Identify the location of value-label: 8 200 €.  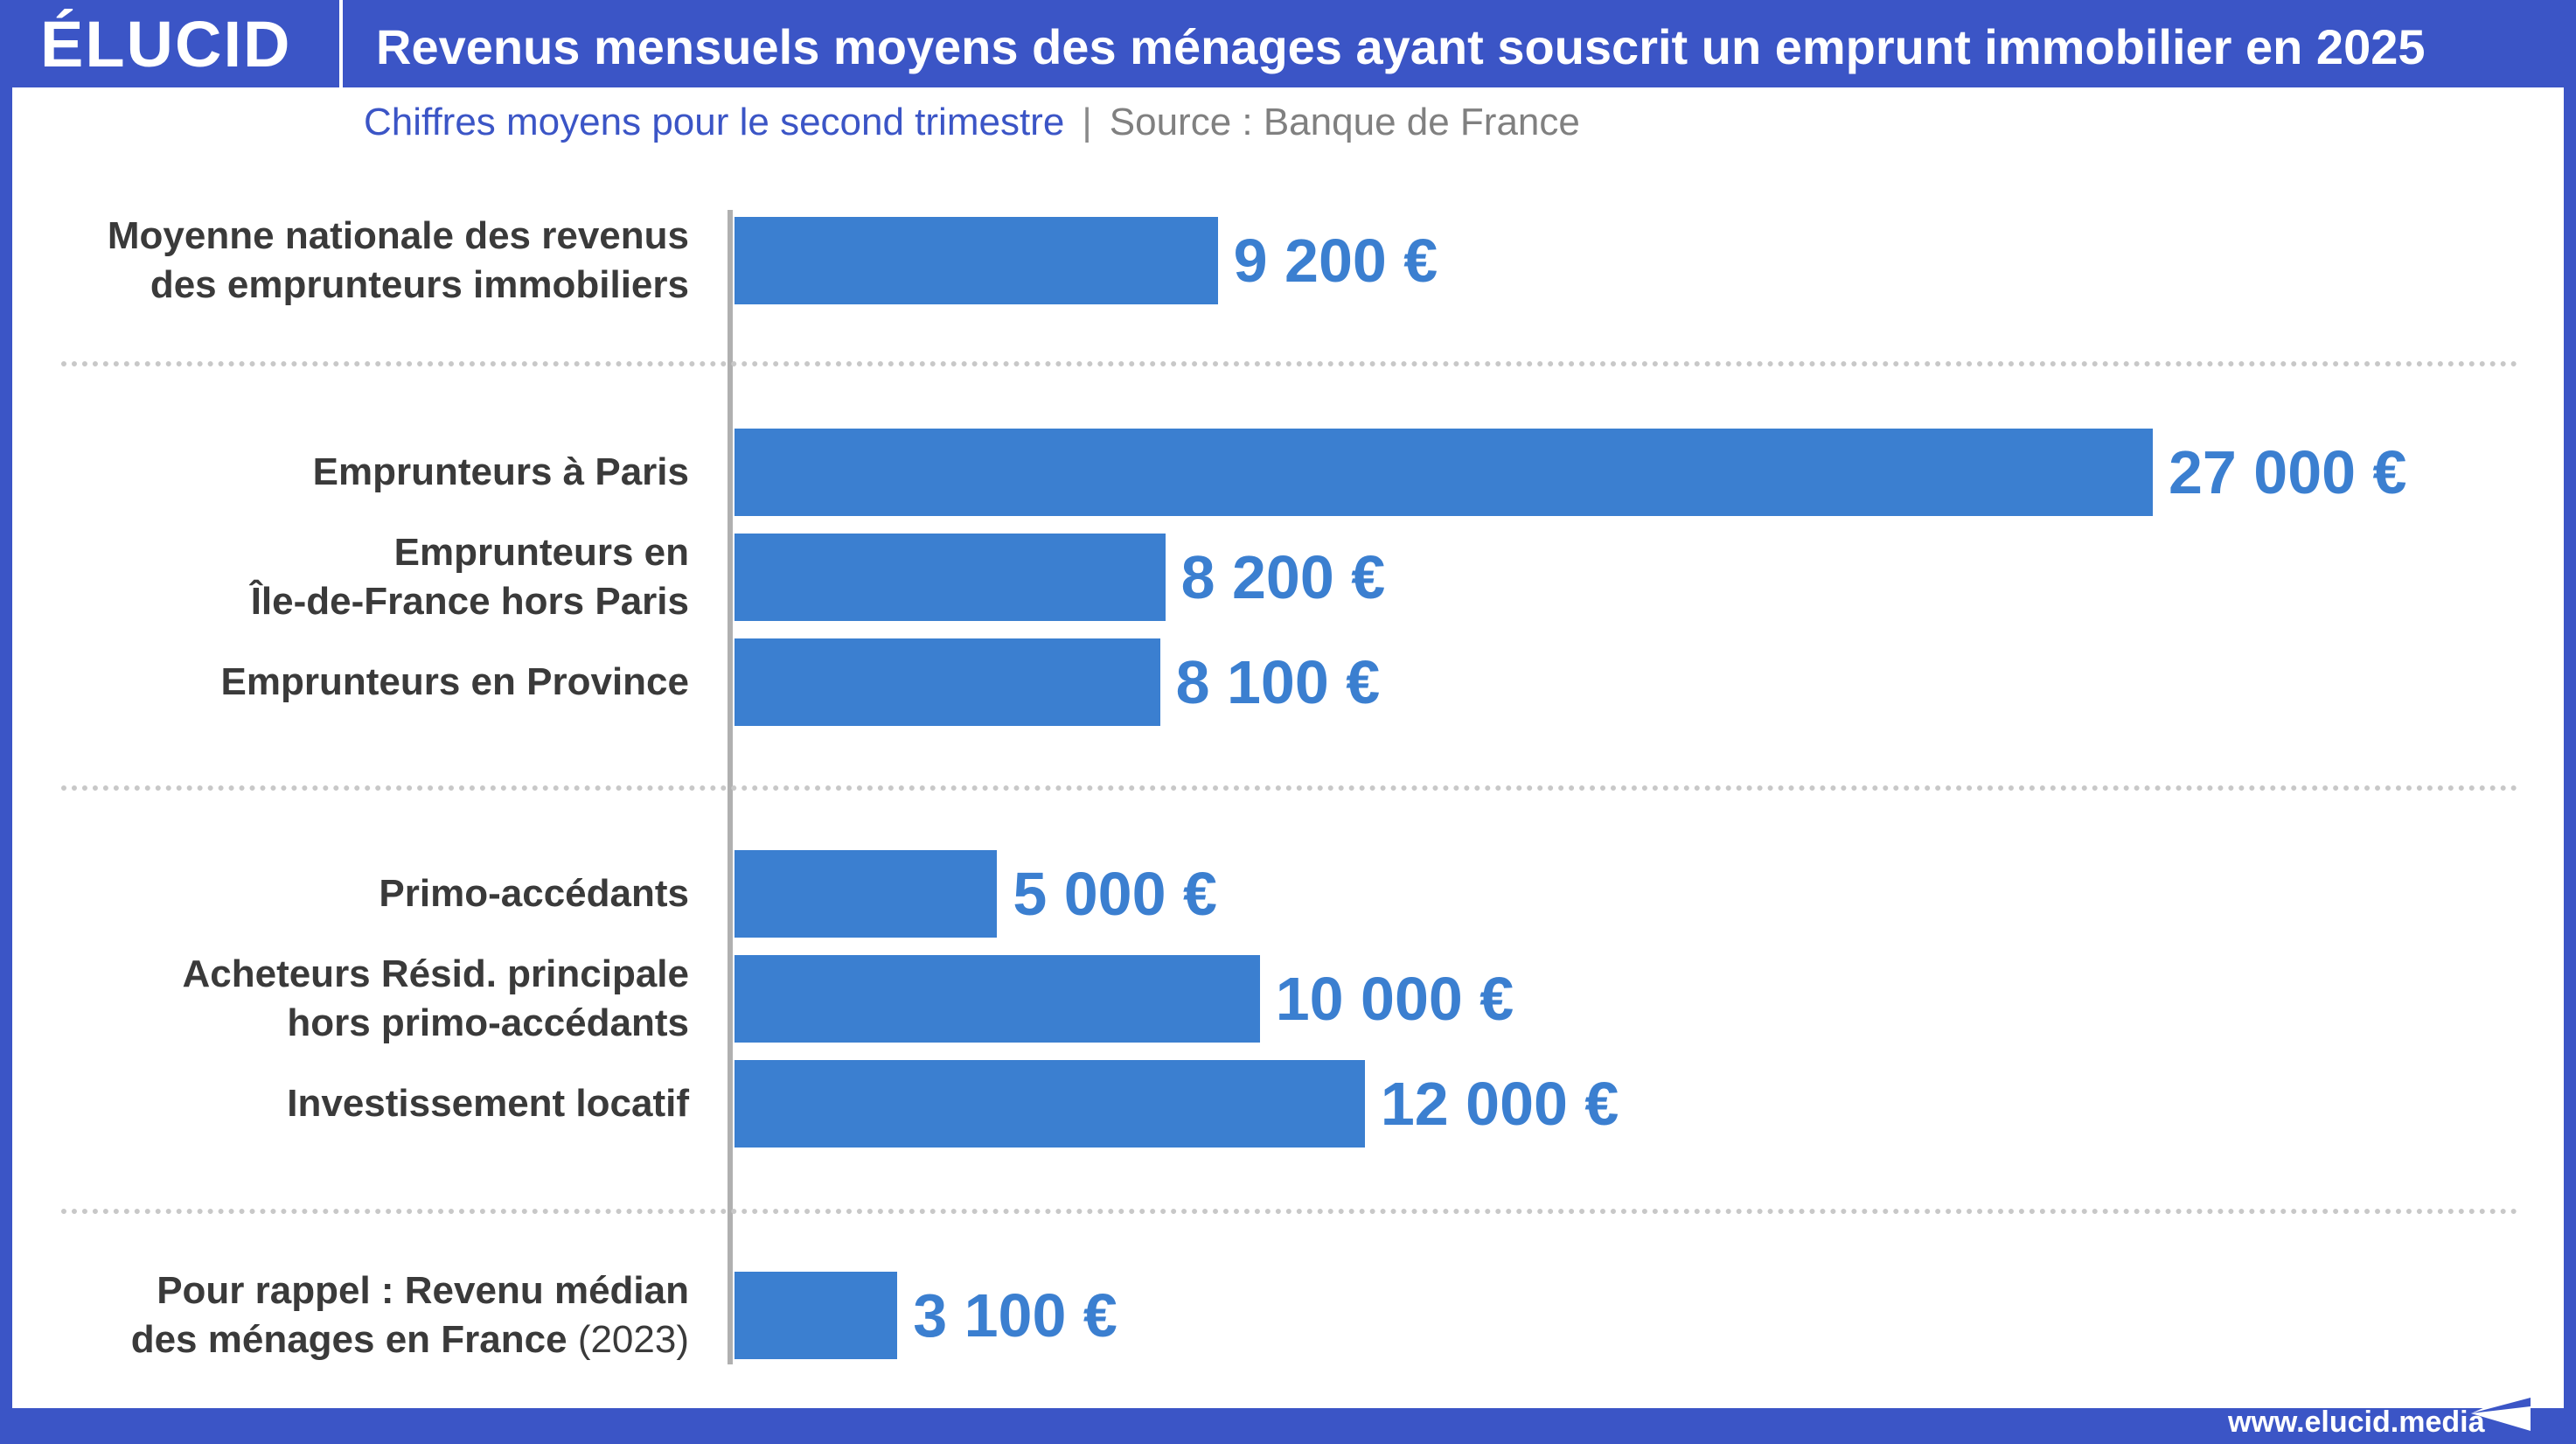
(1283, 577).